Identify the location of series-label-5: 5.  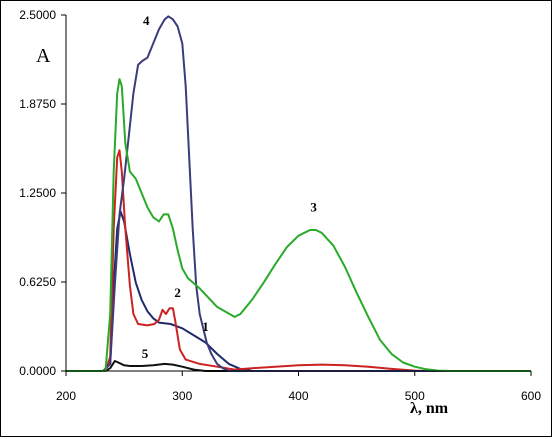
(145, 353).